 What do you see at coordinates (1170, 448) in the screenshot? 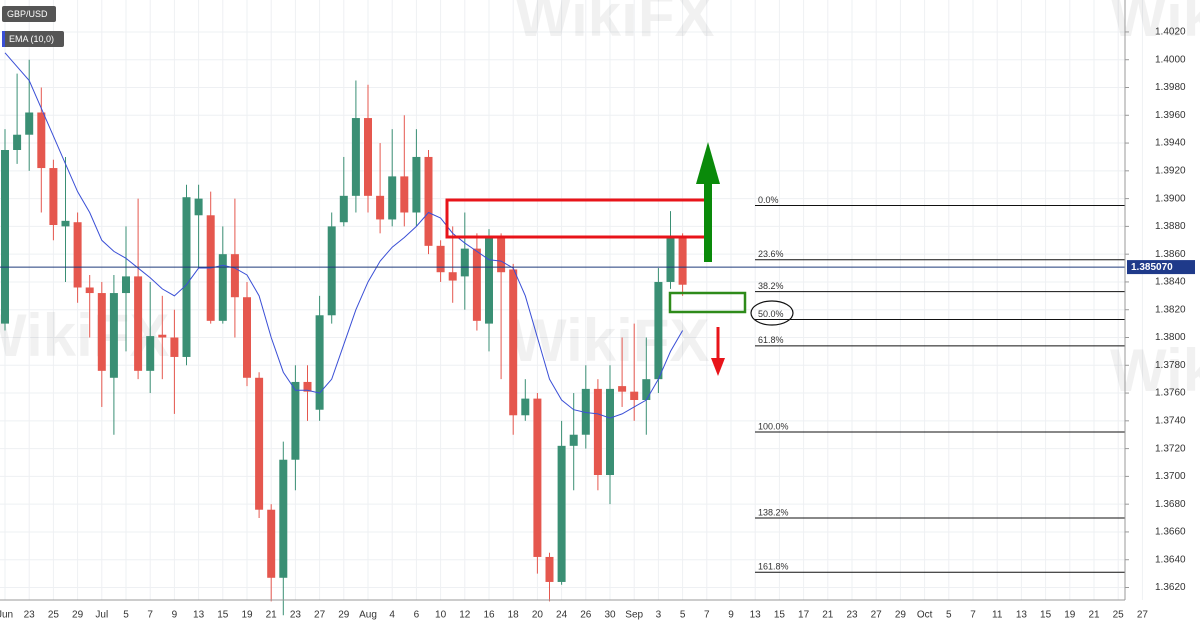
I see `y-tick-label: 1.3720` at bounding box center [1170, 448].